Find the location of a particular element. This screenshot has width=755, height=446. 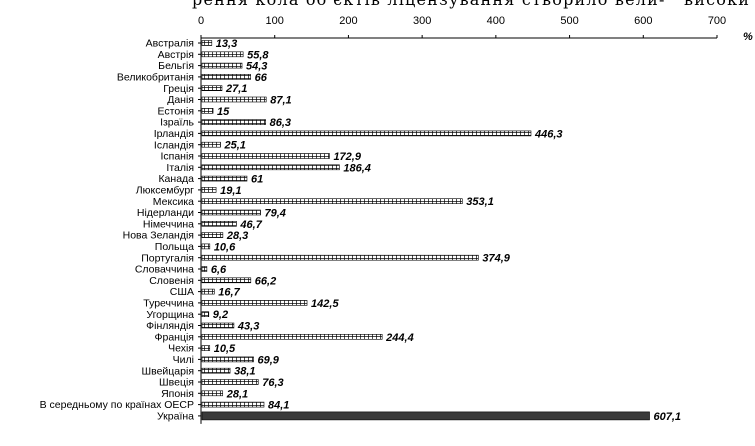

category-label: Польща is located at coordinates (174, 247).